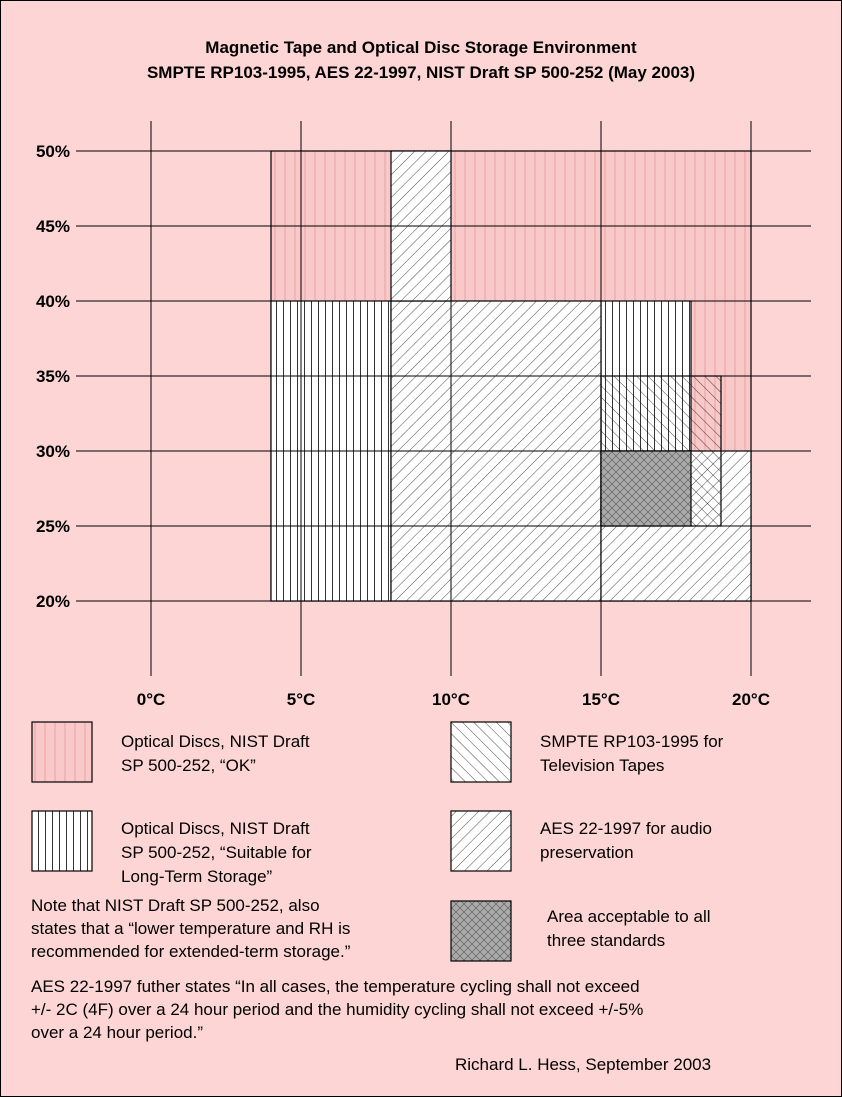  I want to click on legend-swatch-layer, so click(271, 841).